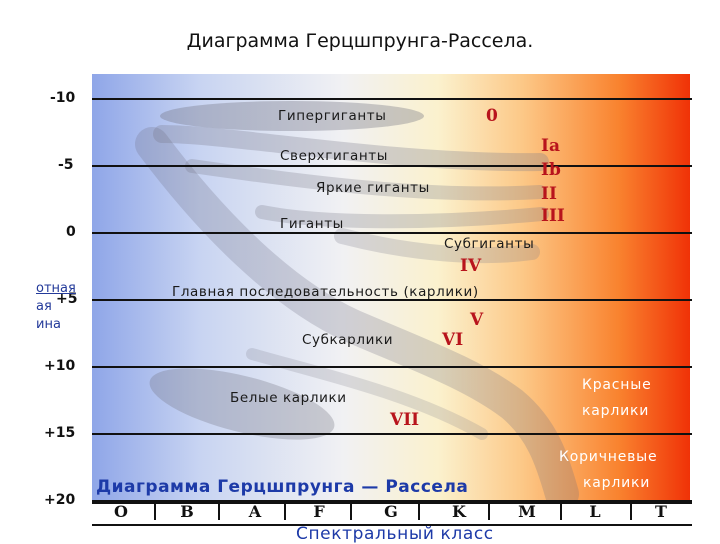 This screenshot has width=720, height=544. What do you see at coordinates (392, 300) in the screenshot?
I see `grid-line-p5` at bounding box center [392, 300].